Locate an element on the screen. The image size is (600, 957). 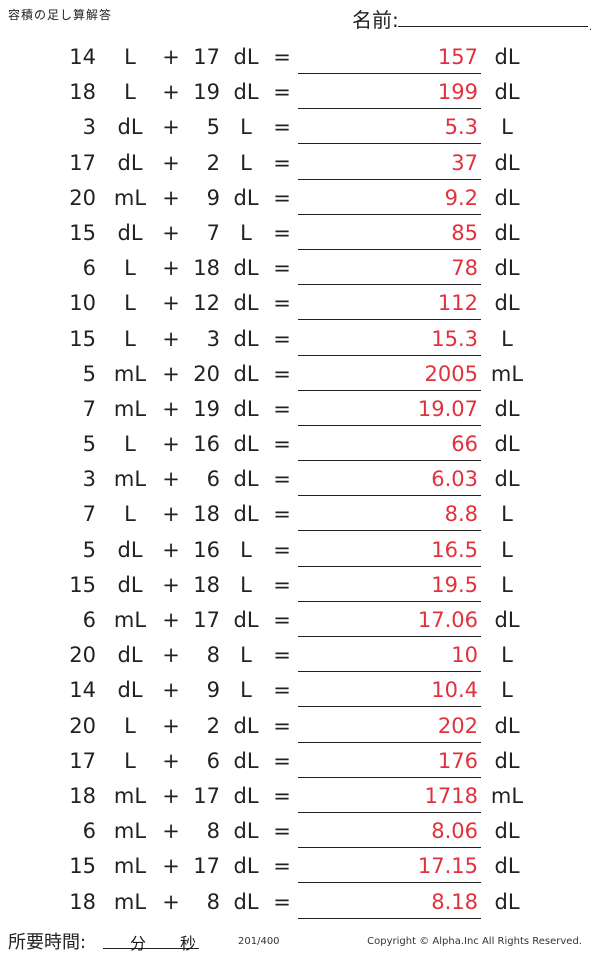
second-quantity: 5 is located at coordinates (213, 127).